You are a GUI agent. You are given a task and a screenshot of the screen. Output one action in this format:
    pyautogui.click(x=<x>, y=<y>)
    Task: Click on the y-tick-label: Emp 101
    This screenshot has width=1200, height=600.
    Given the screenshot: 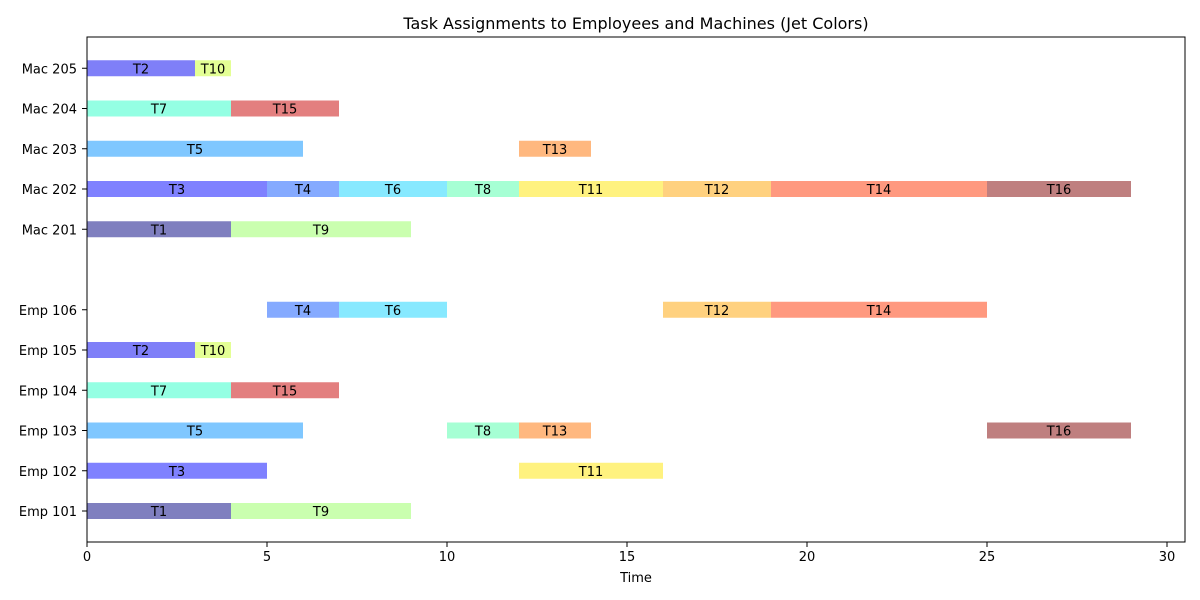 What is the action you would take?
    pyautogui.click(x=48, y=512)
    